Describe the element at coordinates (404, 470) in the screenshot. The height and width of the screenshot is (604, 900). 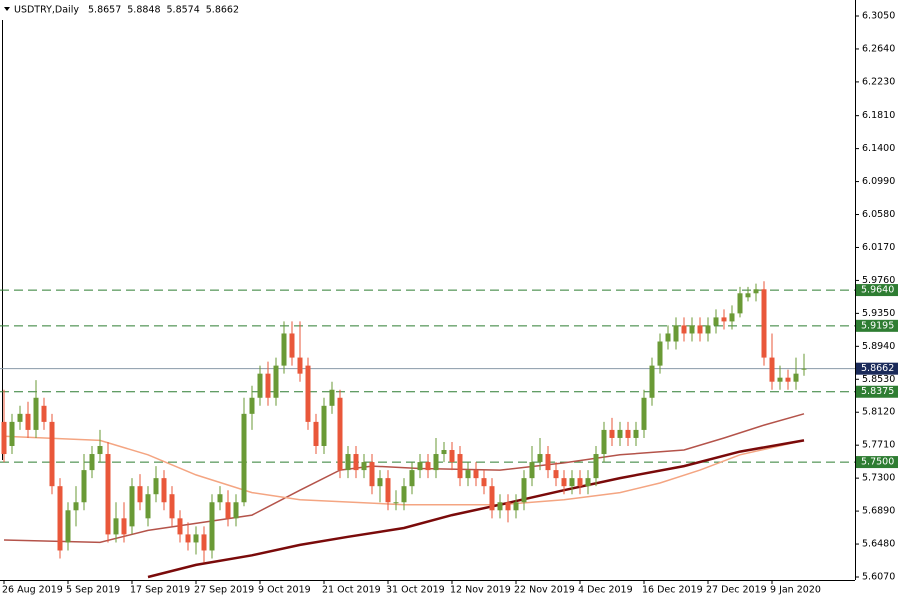
I see `moving-average` at that location.